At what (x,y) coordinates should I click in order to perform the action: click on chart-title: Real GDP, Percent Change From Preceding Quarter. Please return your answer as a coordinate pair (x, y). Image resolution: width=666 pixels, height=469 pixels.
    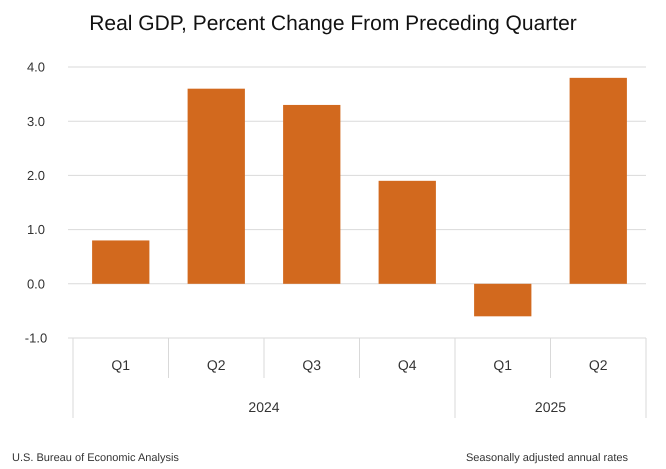
    Looking at the image, I should click on (333, 23).